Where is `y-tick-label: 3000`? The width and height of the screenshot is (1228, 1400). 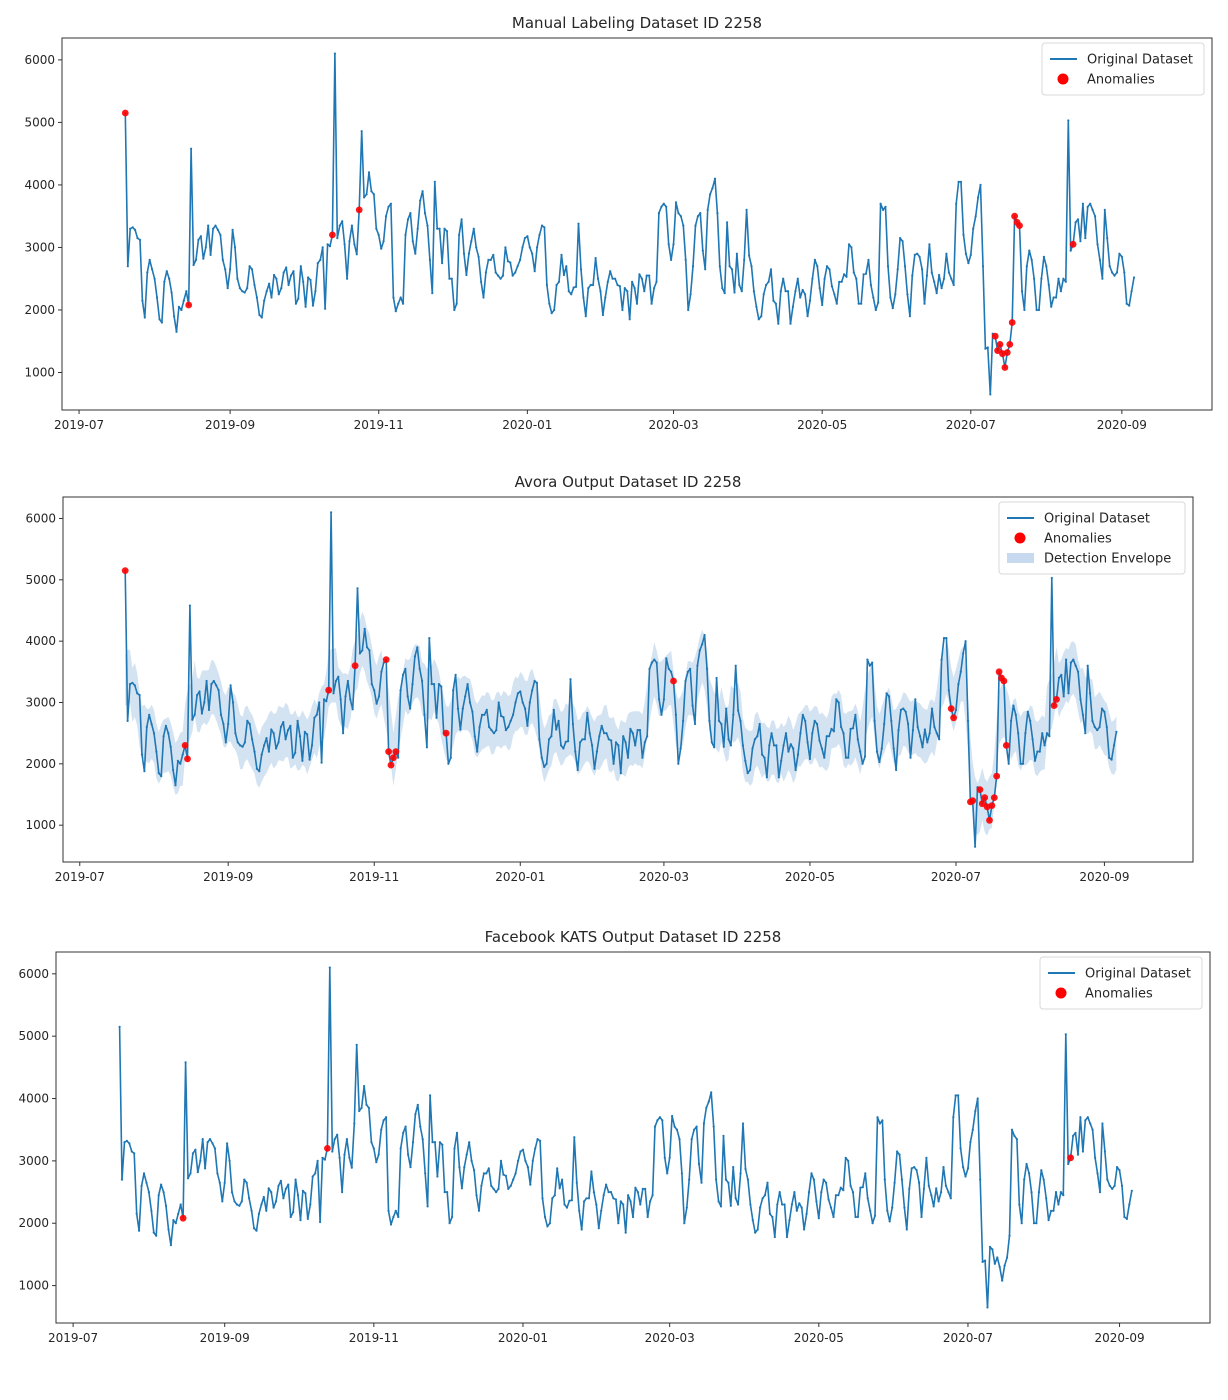 y-tick-label: 3000 is located at coordinates (40, 703).